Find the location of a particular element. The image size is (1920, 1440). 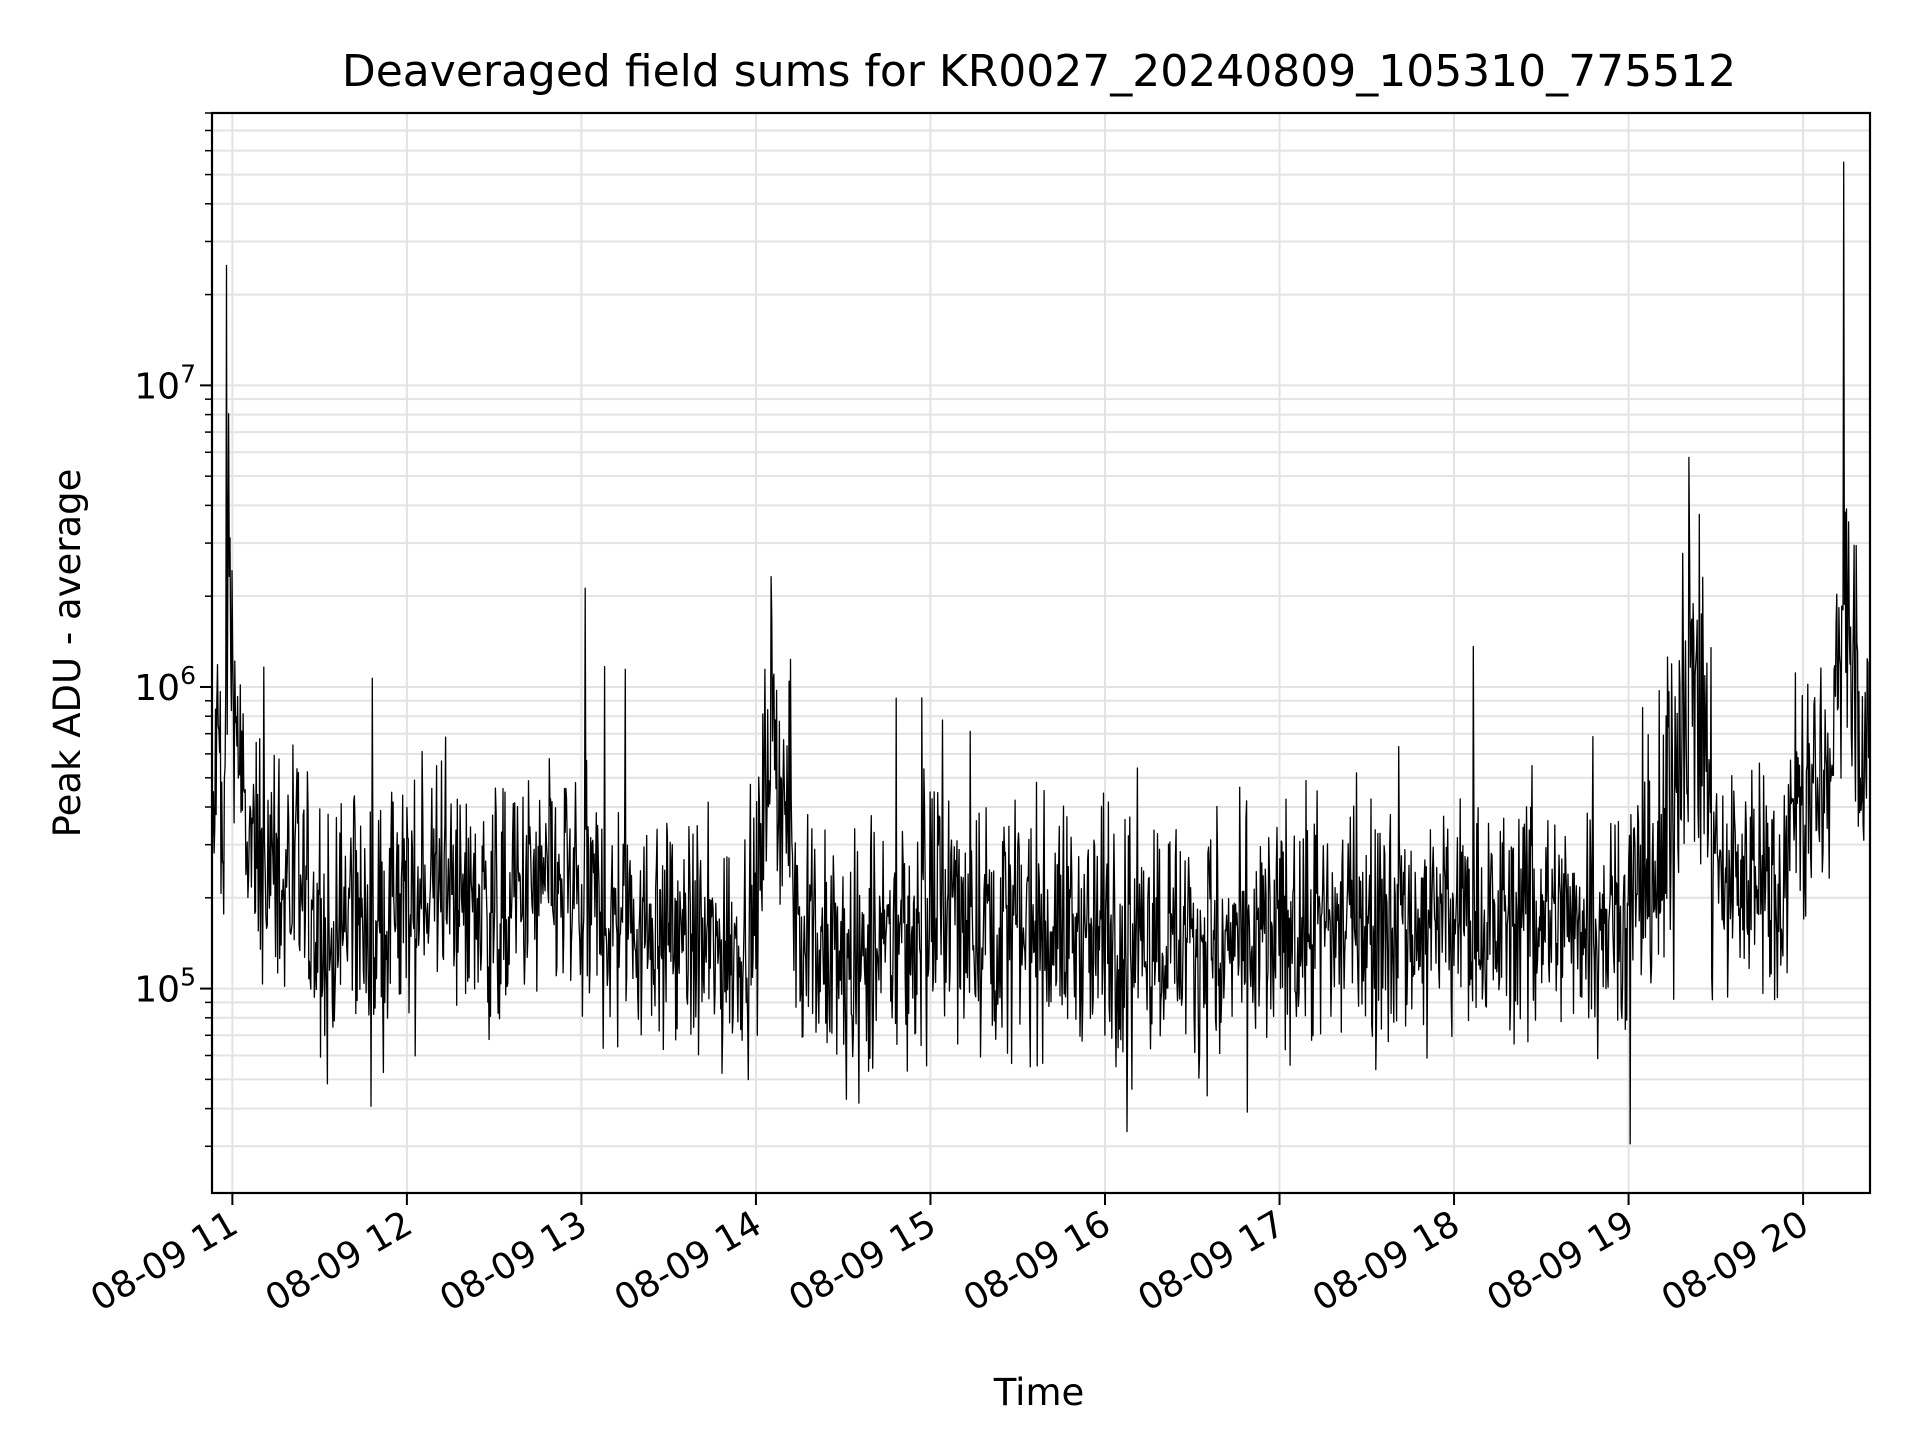

x-tick-label: 08-09 14 is located at coordinates (688, 1261).